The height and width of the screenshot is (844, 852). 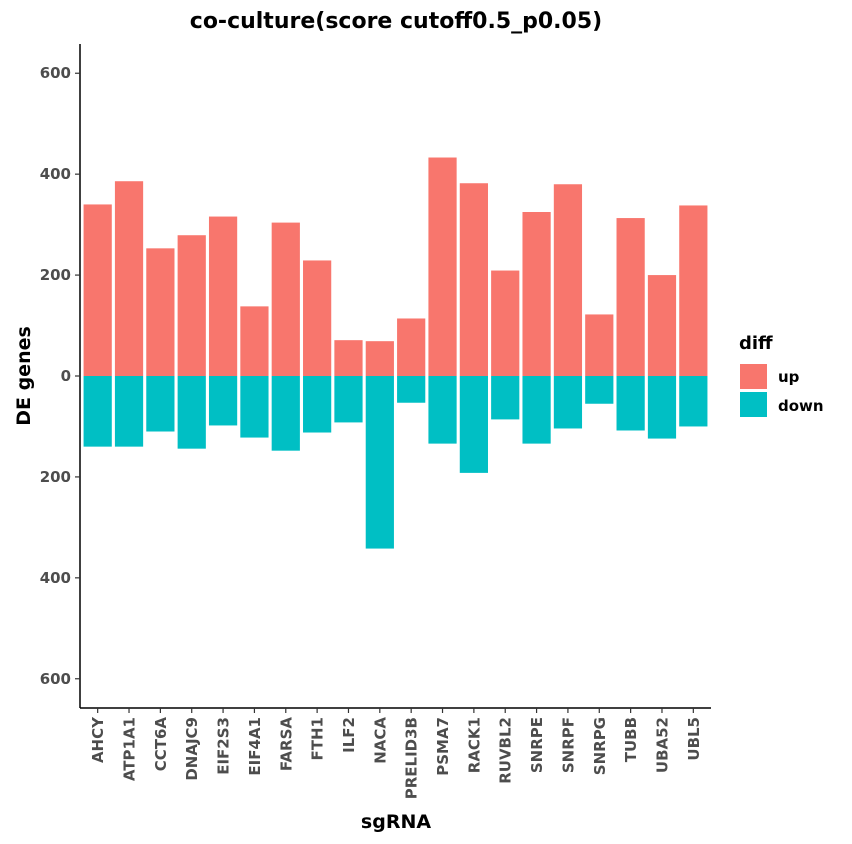 I want to click on bar-up-tubb, so click(x=630, y=297).